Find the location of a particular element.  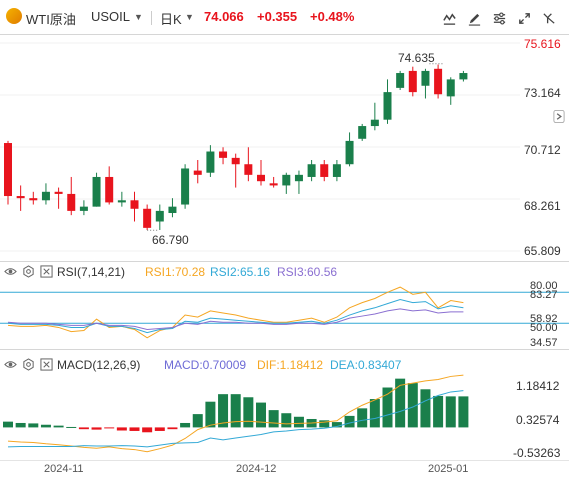

price-axis-label: 70.712 is located at coordinates (542, 150).